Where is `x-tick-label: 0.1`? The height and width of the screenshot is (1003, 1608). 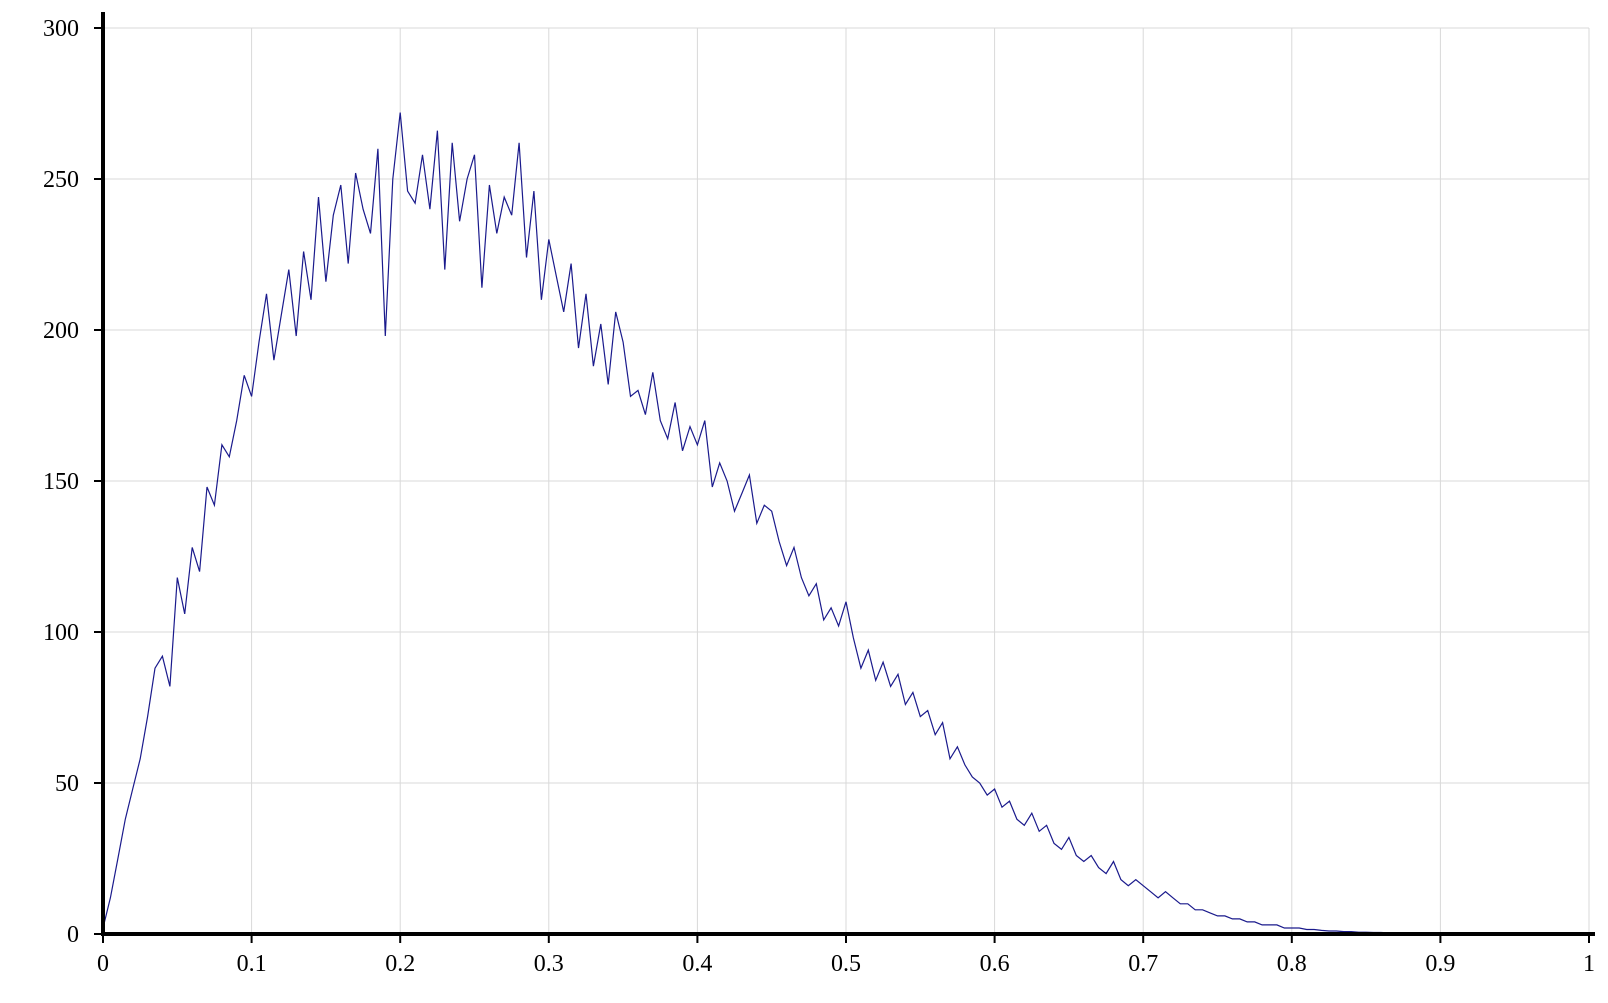 x-tick-label: 0.1 is located at coordinates (252, 964).